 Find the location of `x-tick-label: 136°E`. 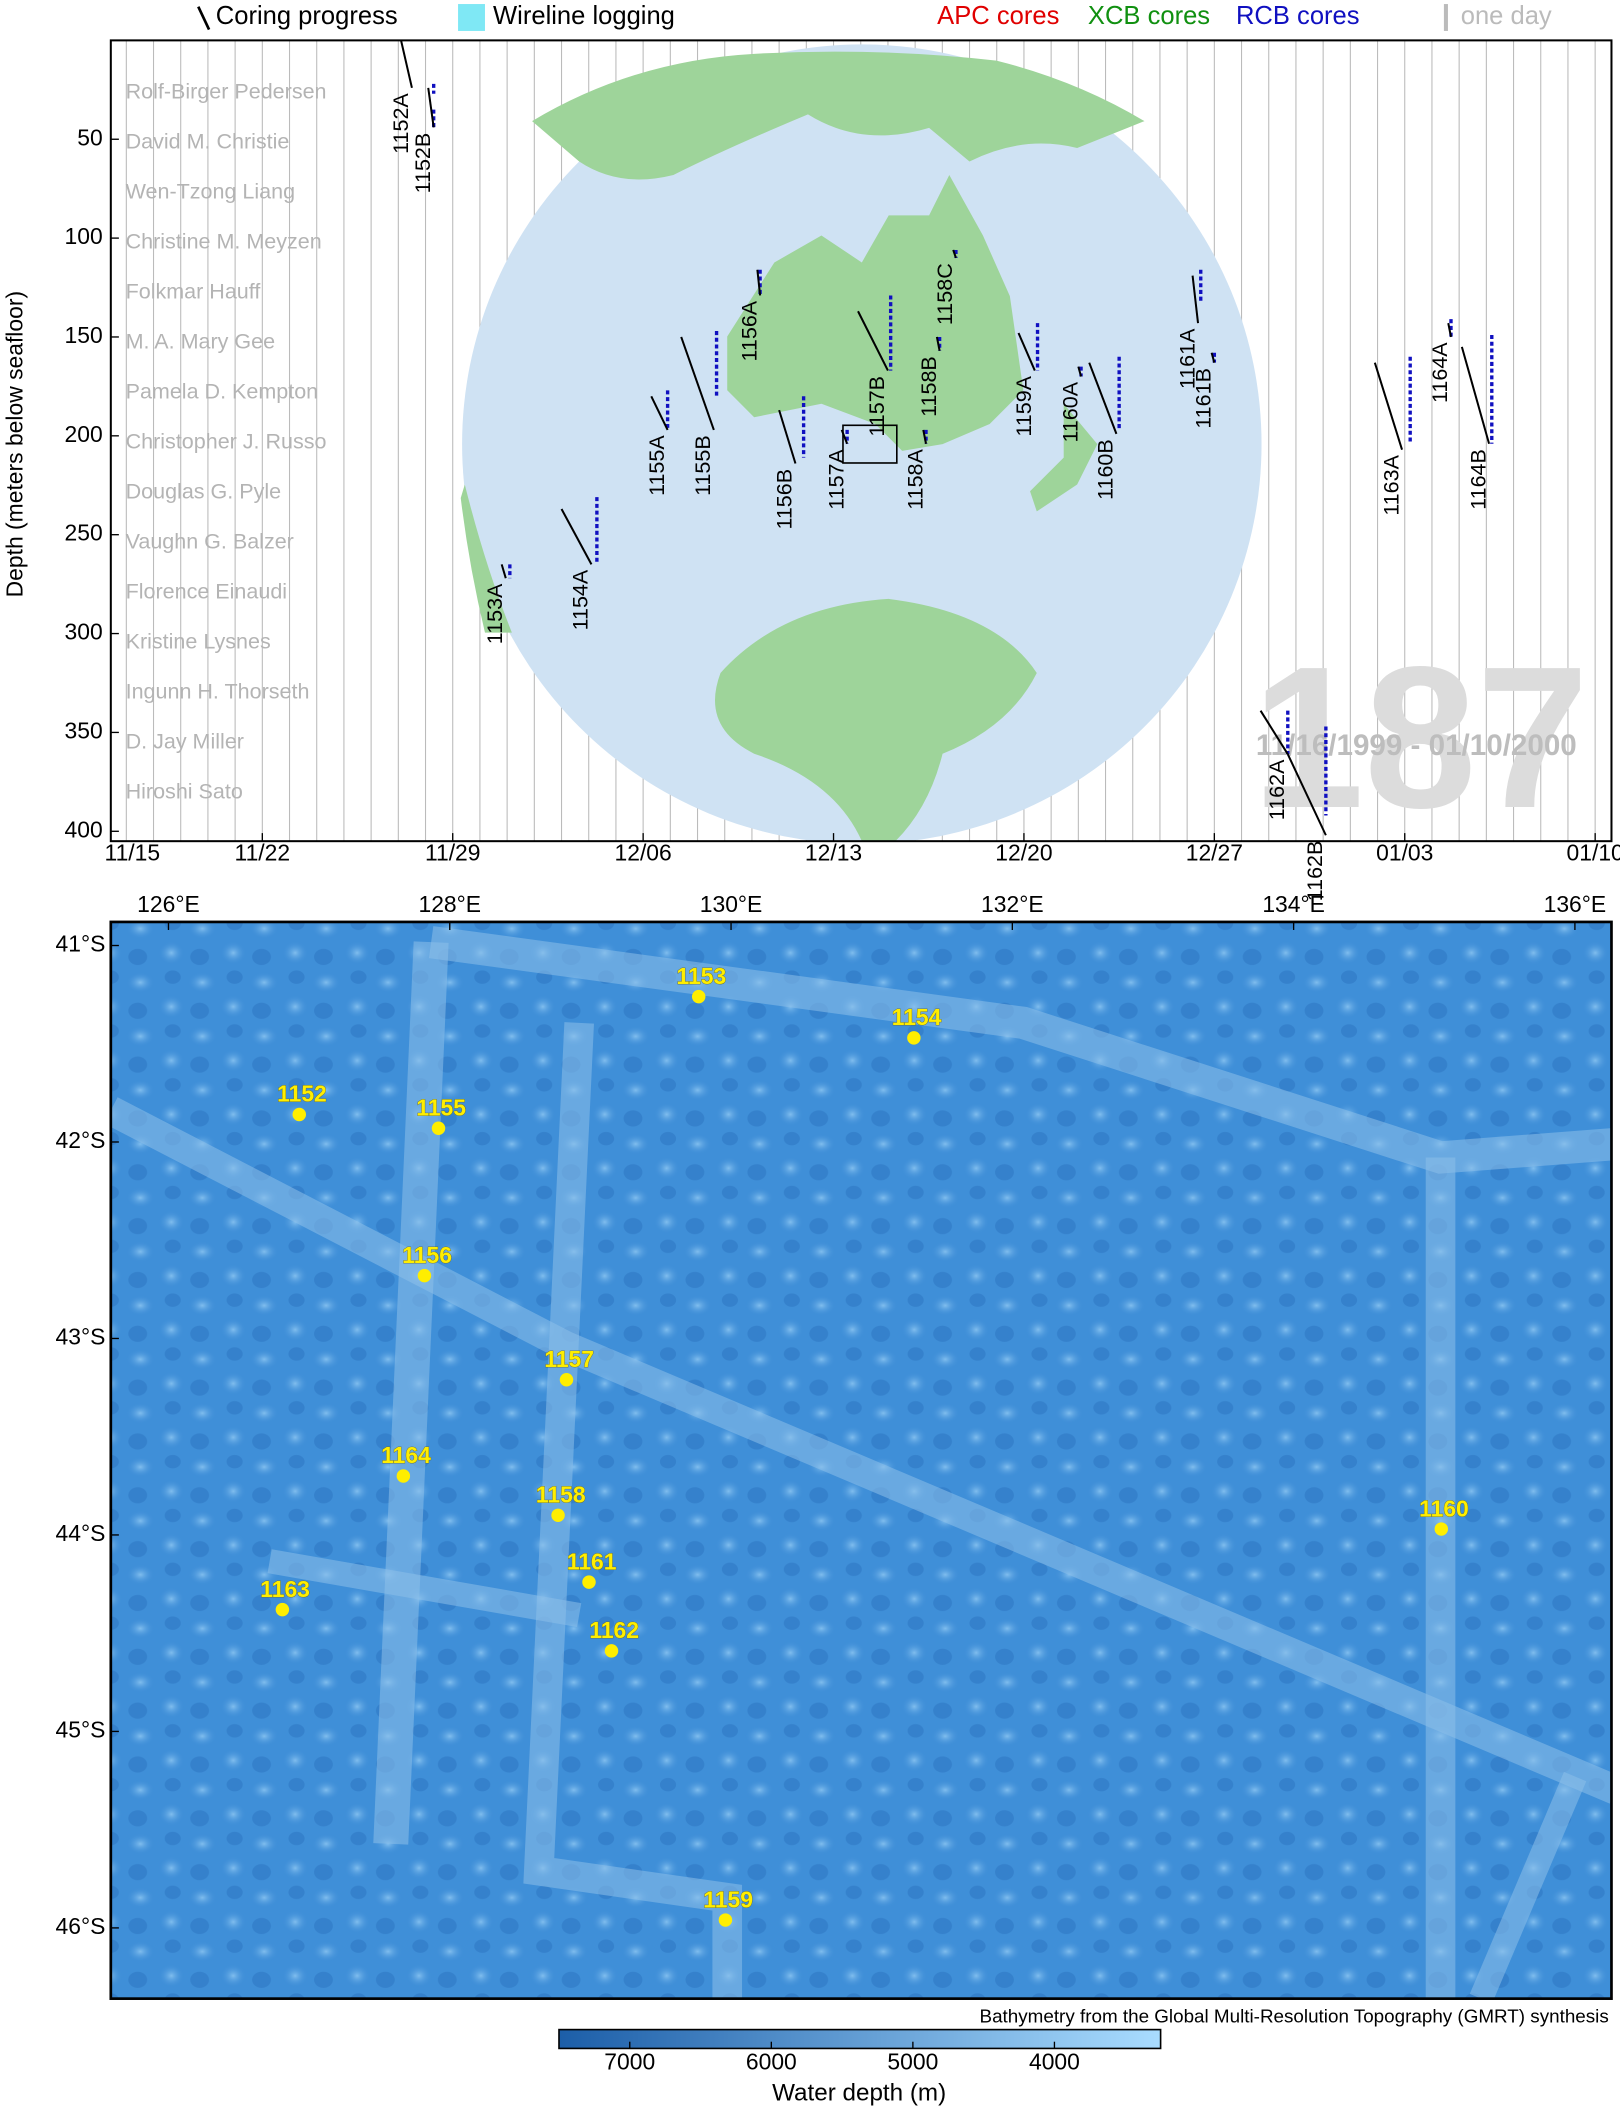

x-tick-label: 136°E is located at coordinates (1575, 904).